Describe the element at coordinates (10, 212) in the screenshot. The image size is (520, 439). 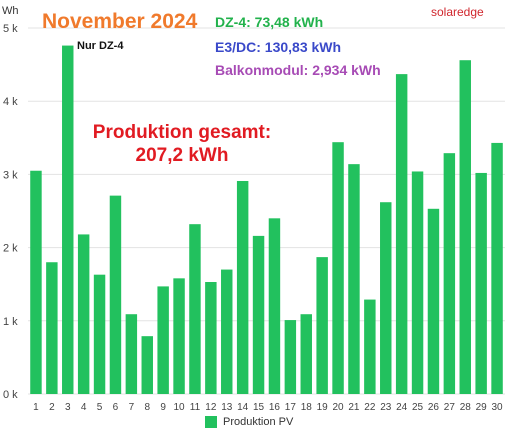
I see `y-axis-ticks: 0 k 1 k 2 k 3 k 4 k 5 k` at that location.